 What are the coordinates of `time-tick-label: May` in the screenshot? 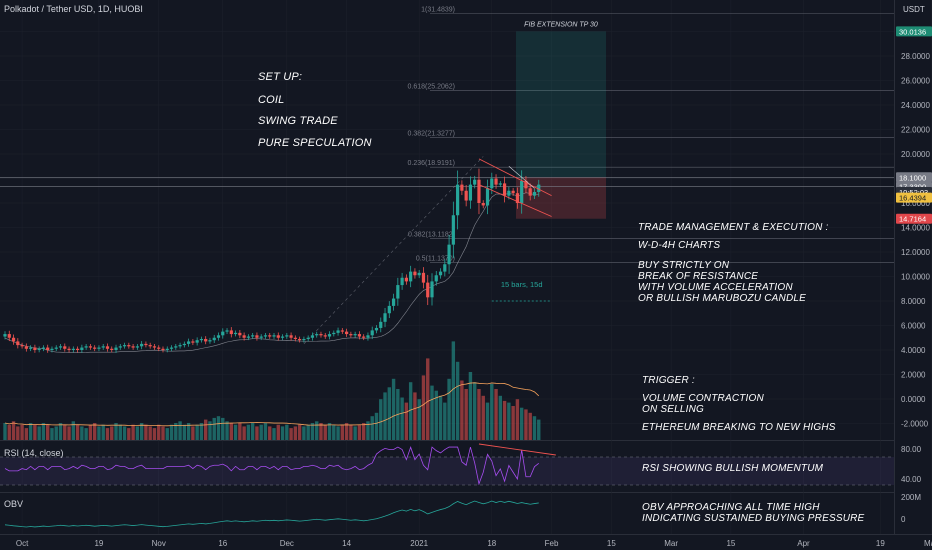 It's located at (928, 543).